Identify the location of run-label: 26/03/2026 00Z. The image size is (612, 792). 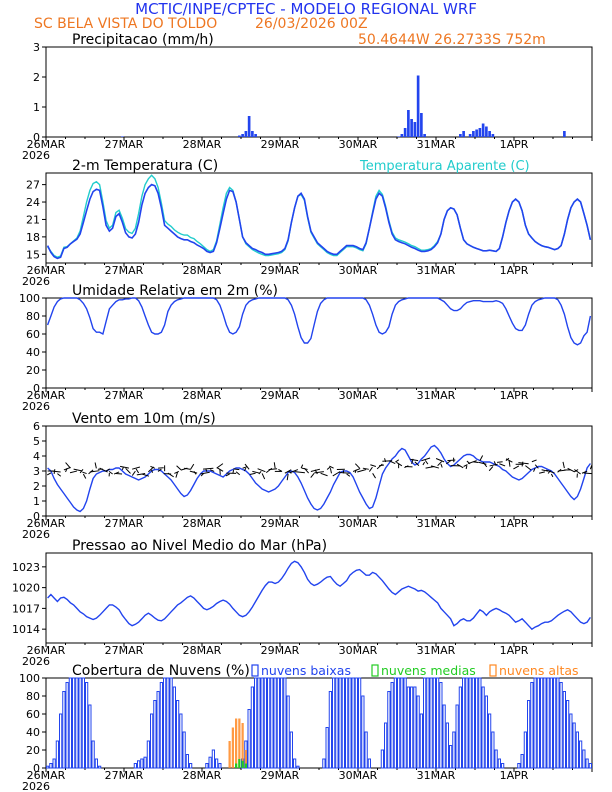
(311, 24).